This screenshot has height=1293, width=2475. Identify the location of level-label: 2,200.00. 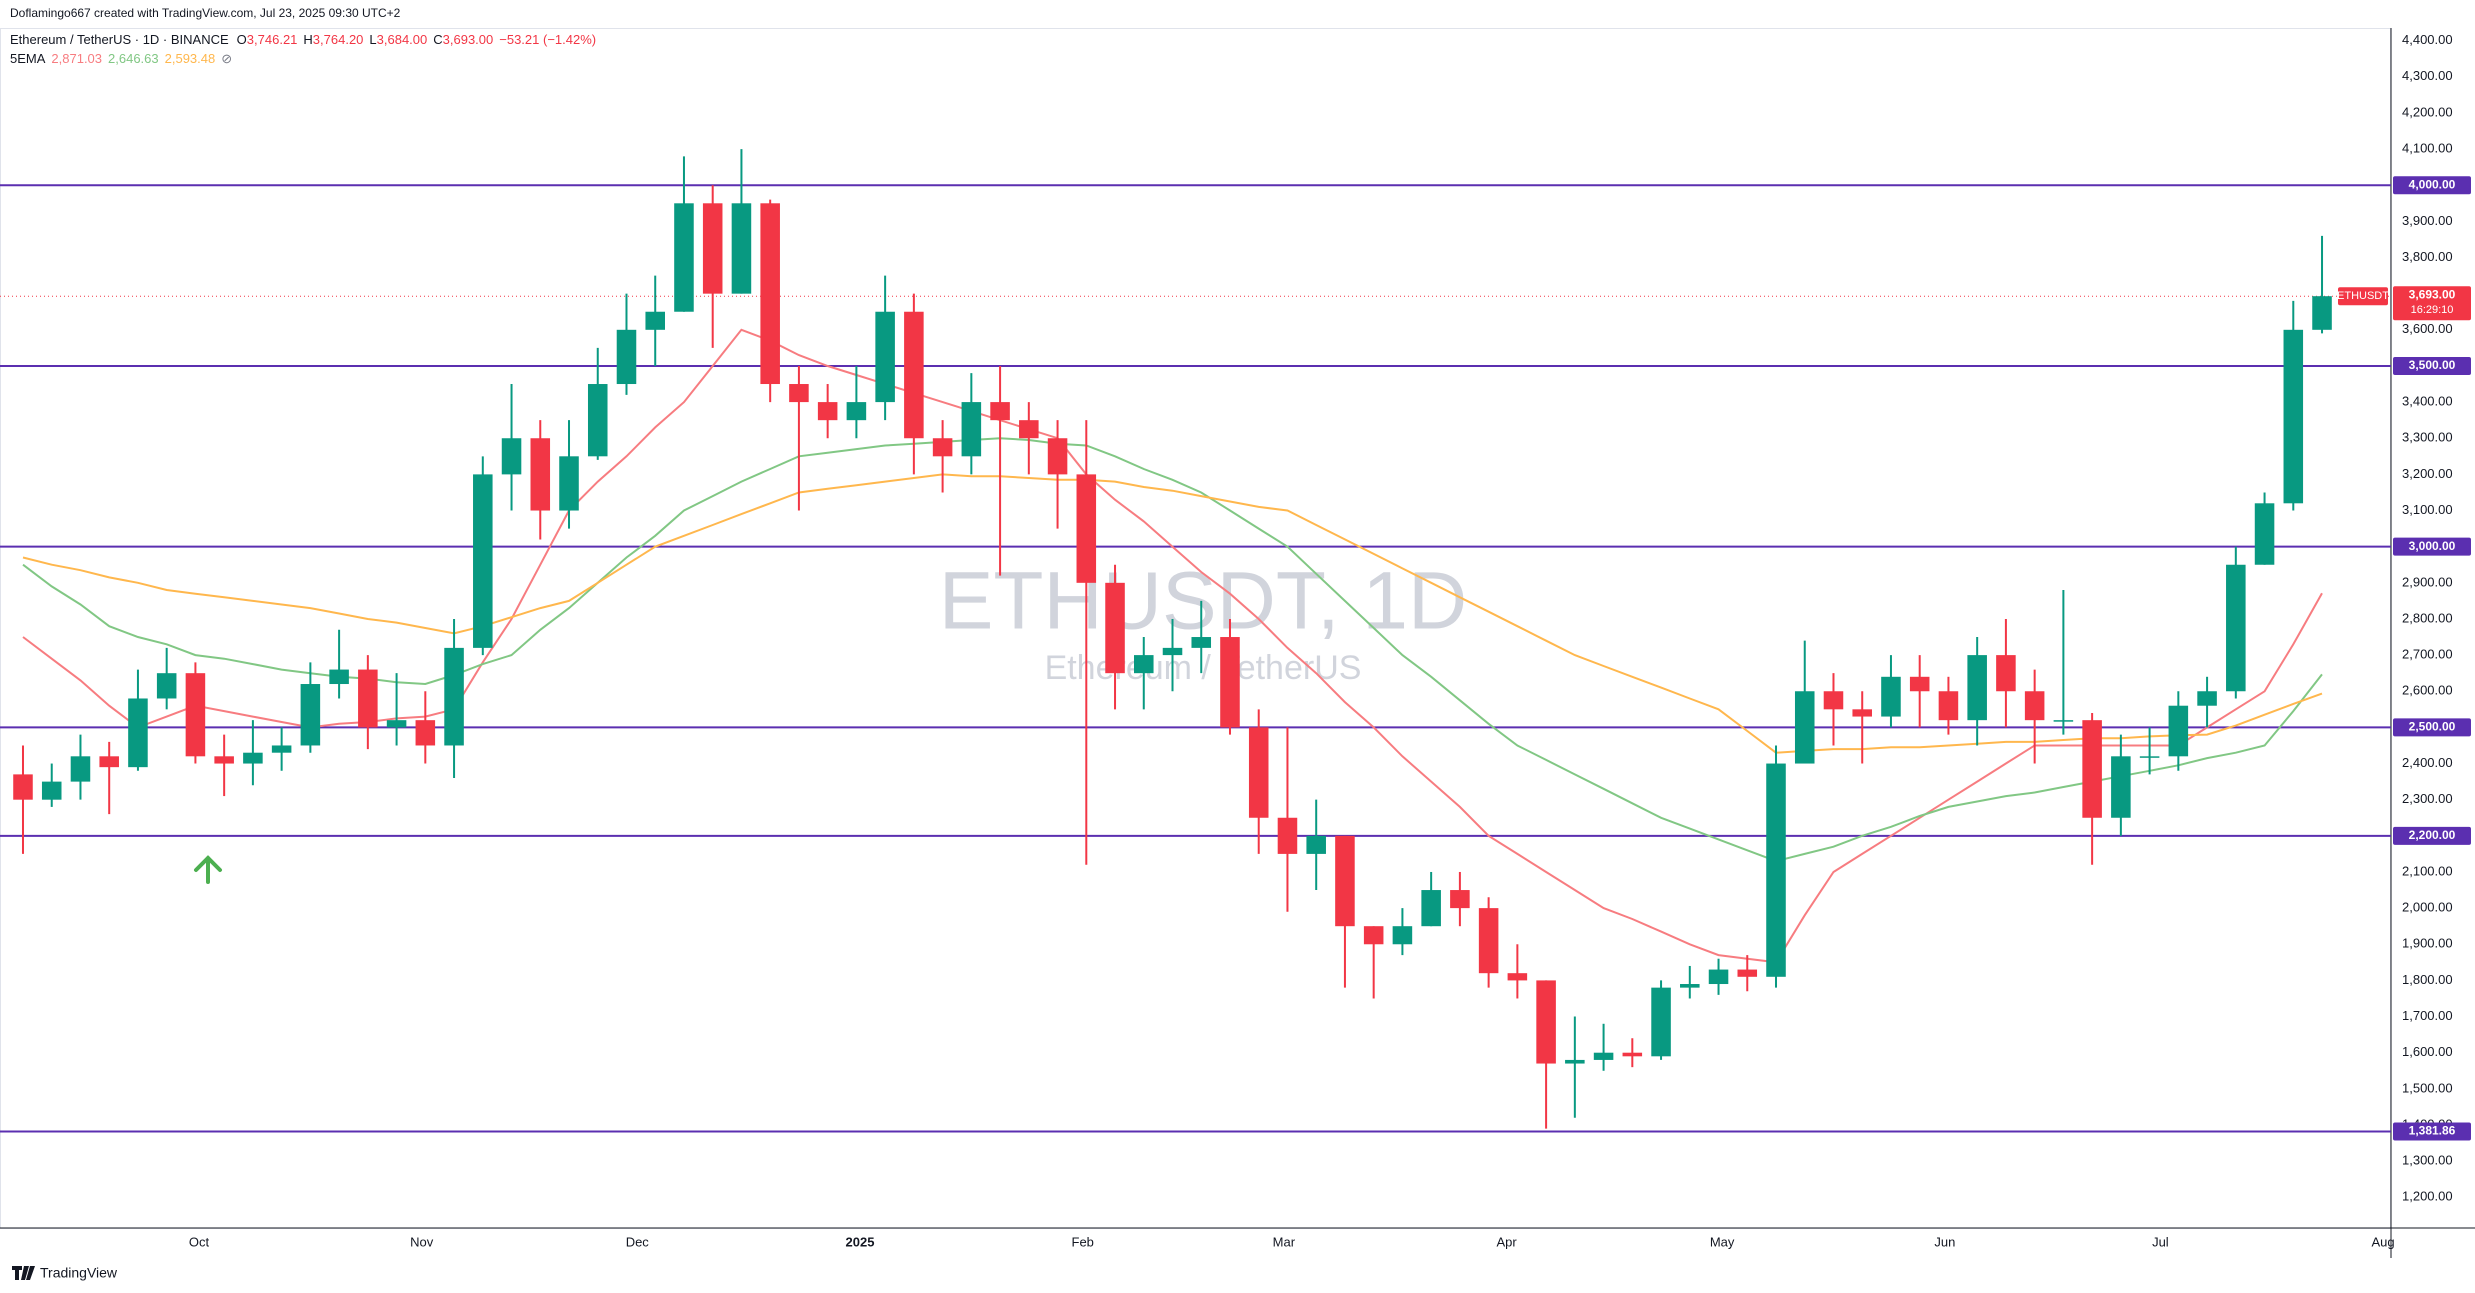
(2432, 835).